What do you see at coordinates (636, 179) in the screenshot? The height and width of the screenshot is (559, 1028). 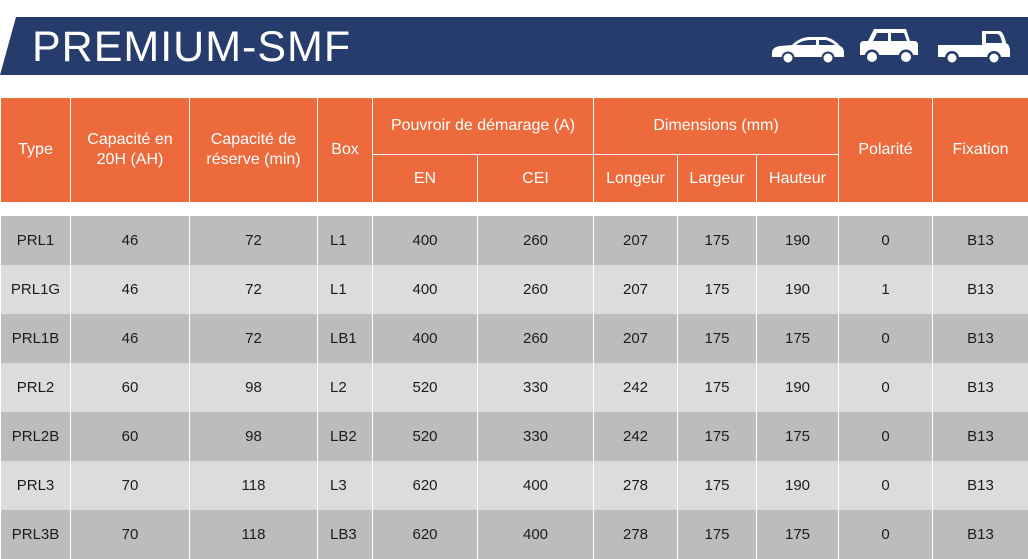 I see `header-length: Longeur` at bounding box center [636, 179].